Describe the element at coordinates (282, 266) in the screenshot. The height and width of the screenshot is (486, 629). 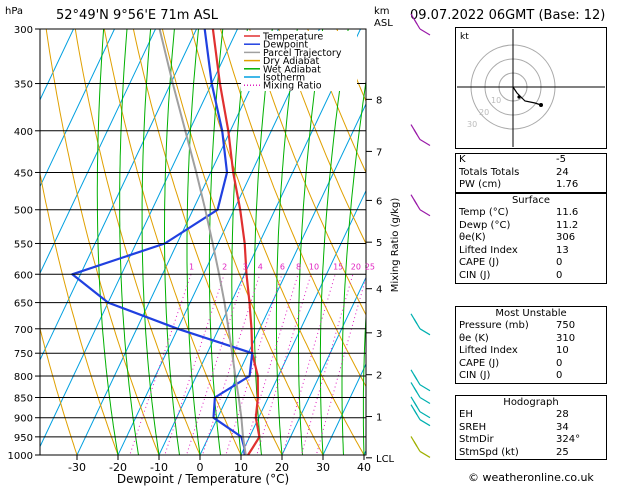
I see `mixing-ratio-label: 6` at that location.